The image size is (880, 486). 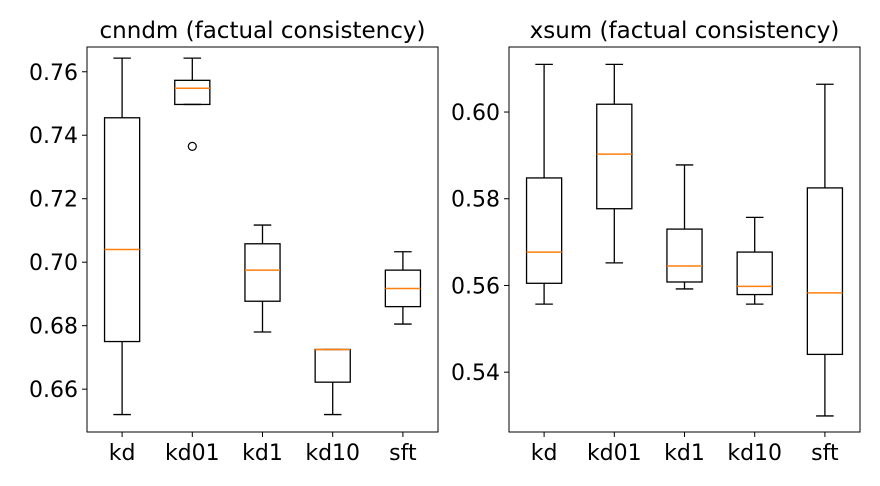 What do you see at coordinates (53, 327) in the screenshot?
I see `y-tick-label: 0.68` at bounding box center [53, 327].